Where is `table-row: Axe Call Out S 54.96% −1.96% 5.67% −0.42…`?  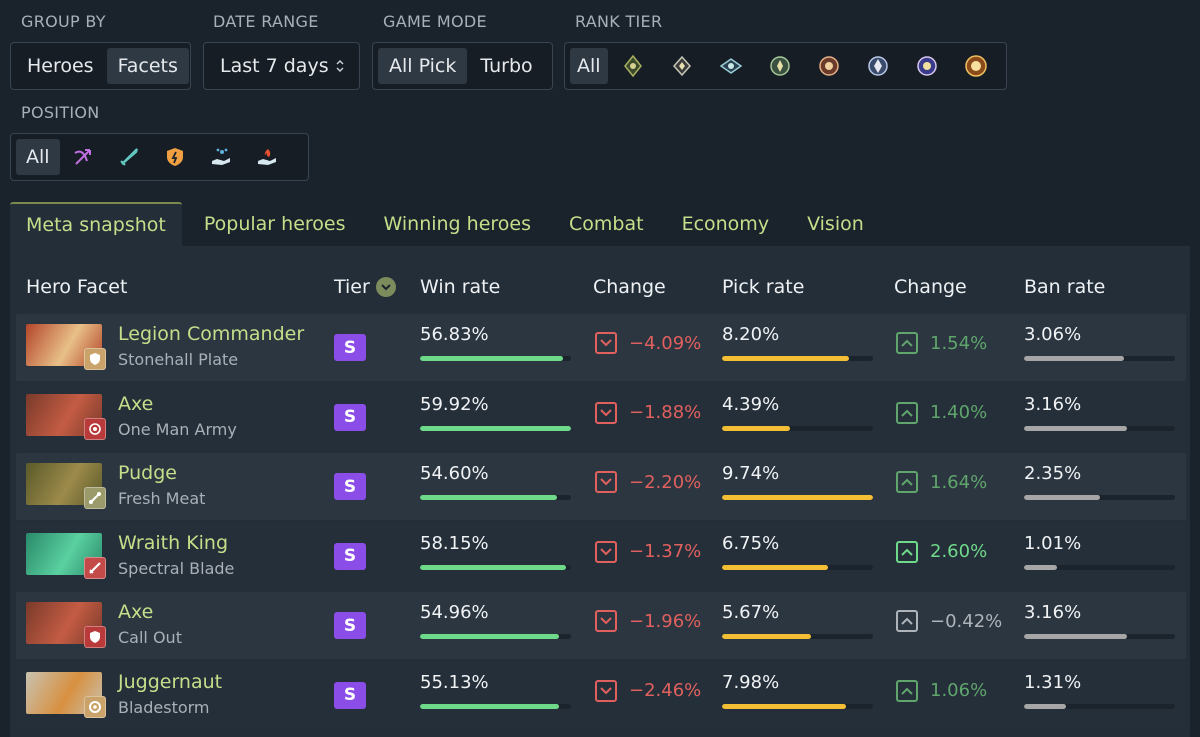
table-row: Axe Call Out S 54.96% −1.96% 5.67% −0.42… is located at coordinates (601, 625).